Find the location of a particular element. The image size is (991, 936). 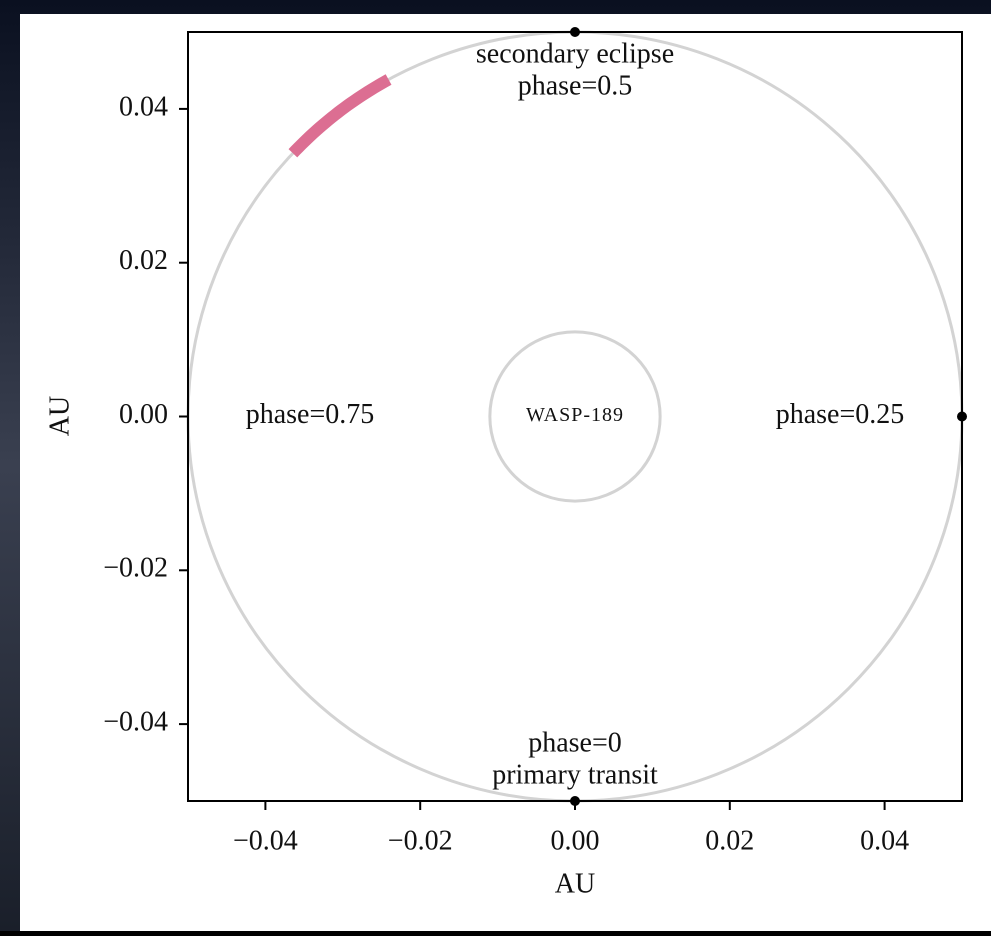

y-axis-label: AU is located at coordinates (59, 416).